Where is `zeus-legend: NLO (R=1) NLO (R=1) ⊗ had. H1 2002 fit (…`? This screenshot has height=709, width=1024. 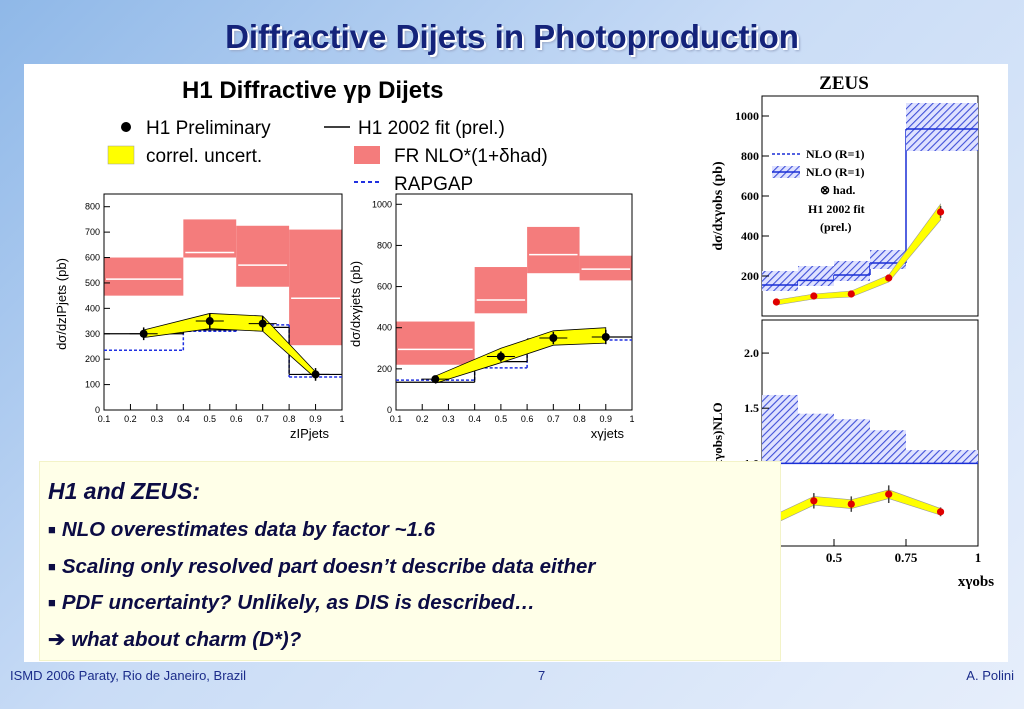 zeus-legend: NLO (R=1) NLO (R=1) ⊗ had. H1 2002 fit (… is located at coordinates (818, 190).